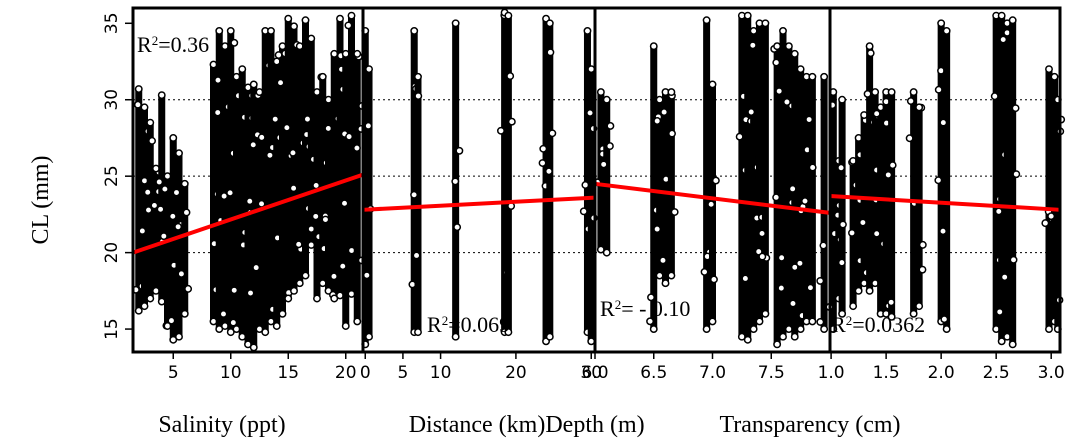 This screenshot has width=1069, height=444. Describe the element at coordinates (112, 329) in the screenshot. I see `y-tick-label: 15` at that location.